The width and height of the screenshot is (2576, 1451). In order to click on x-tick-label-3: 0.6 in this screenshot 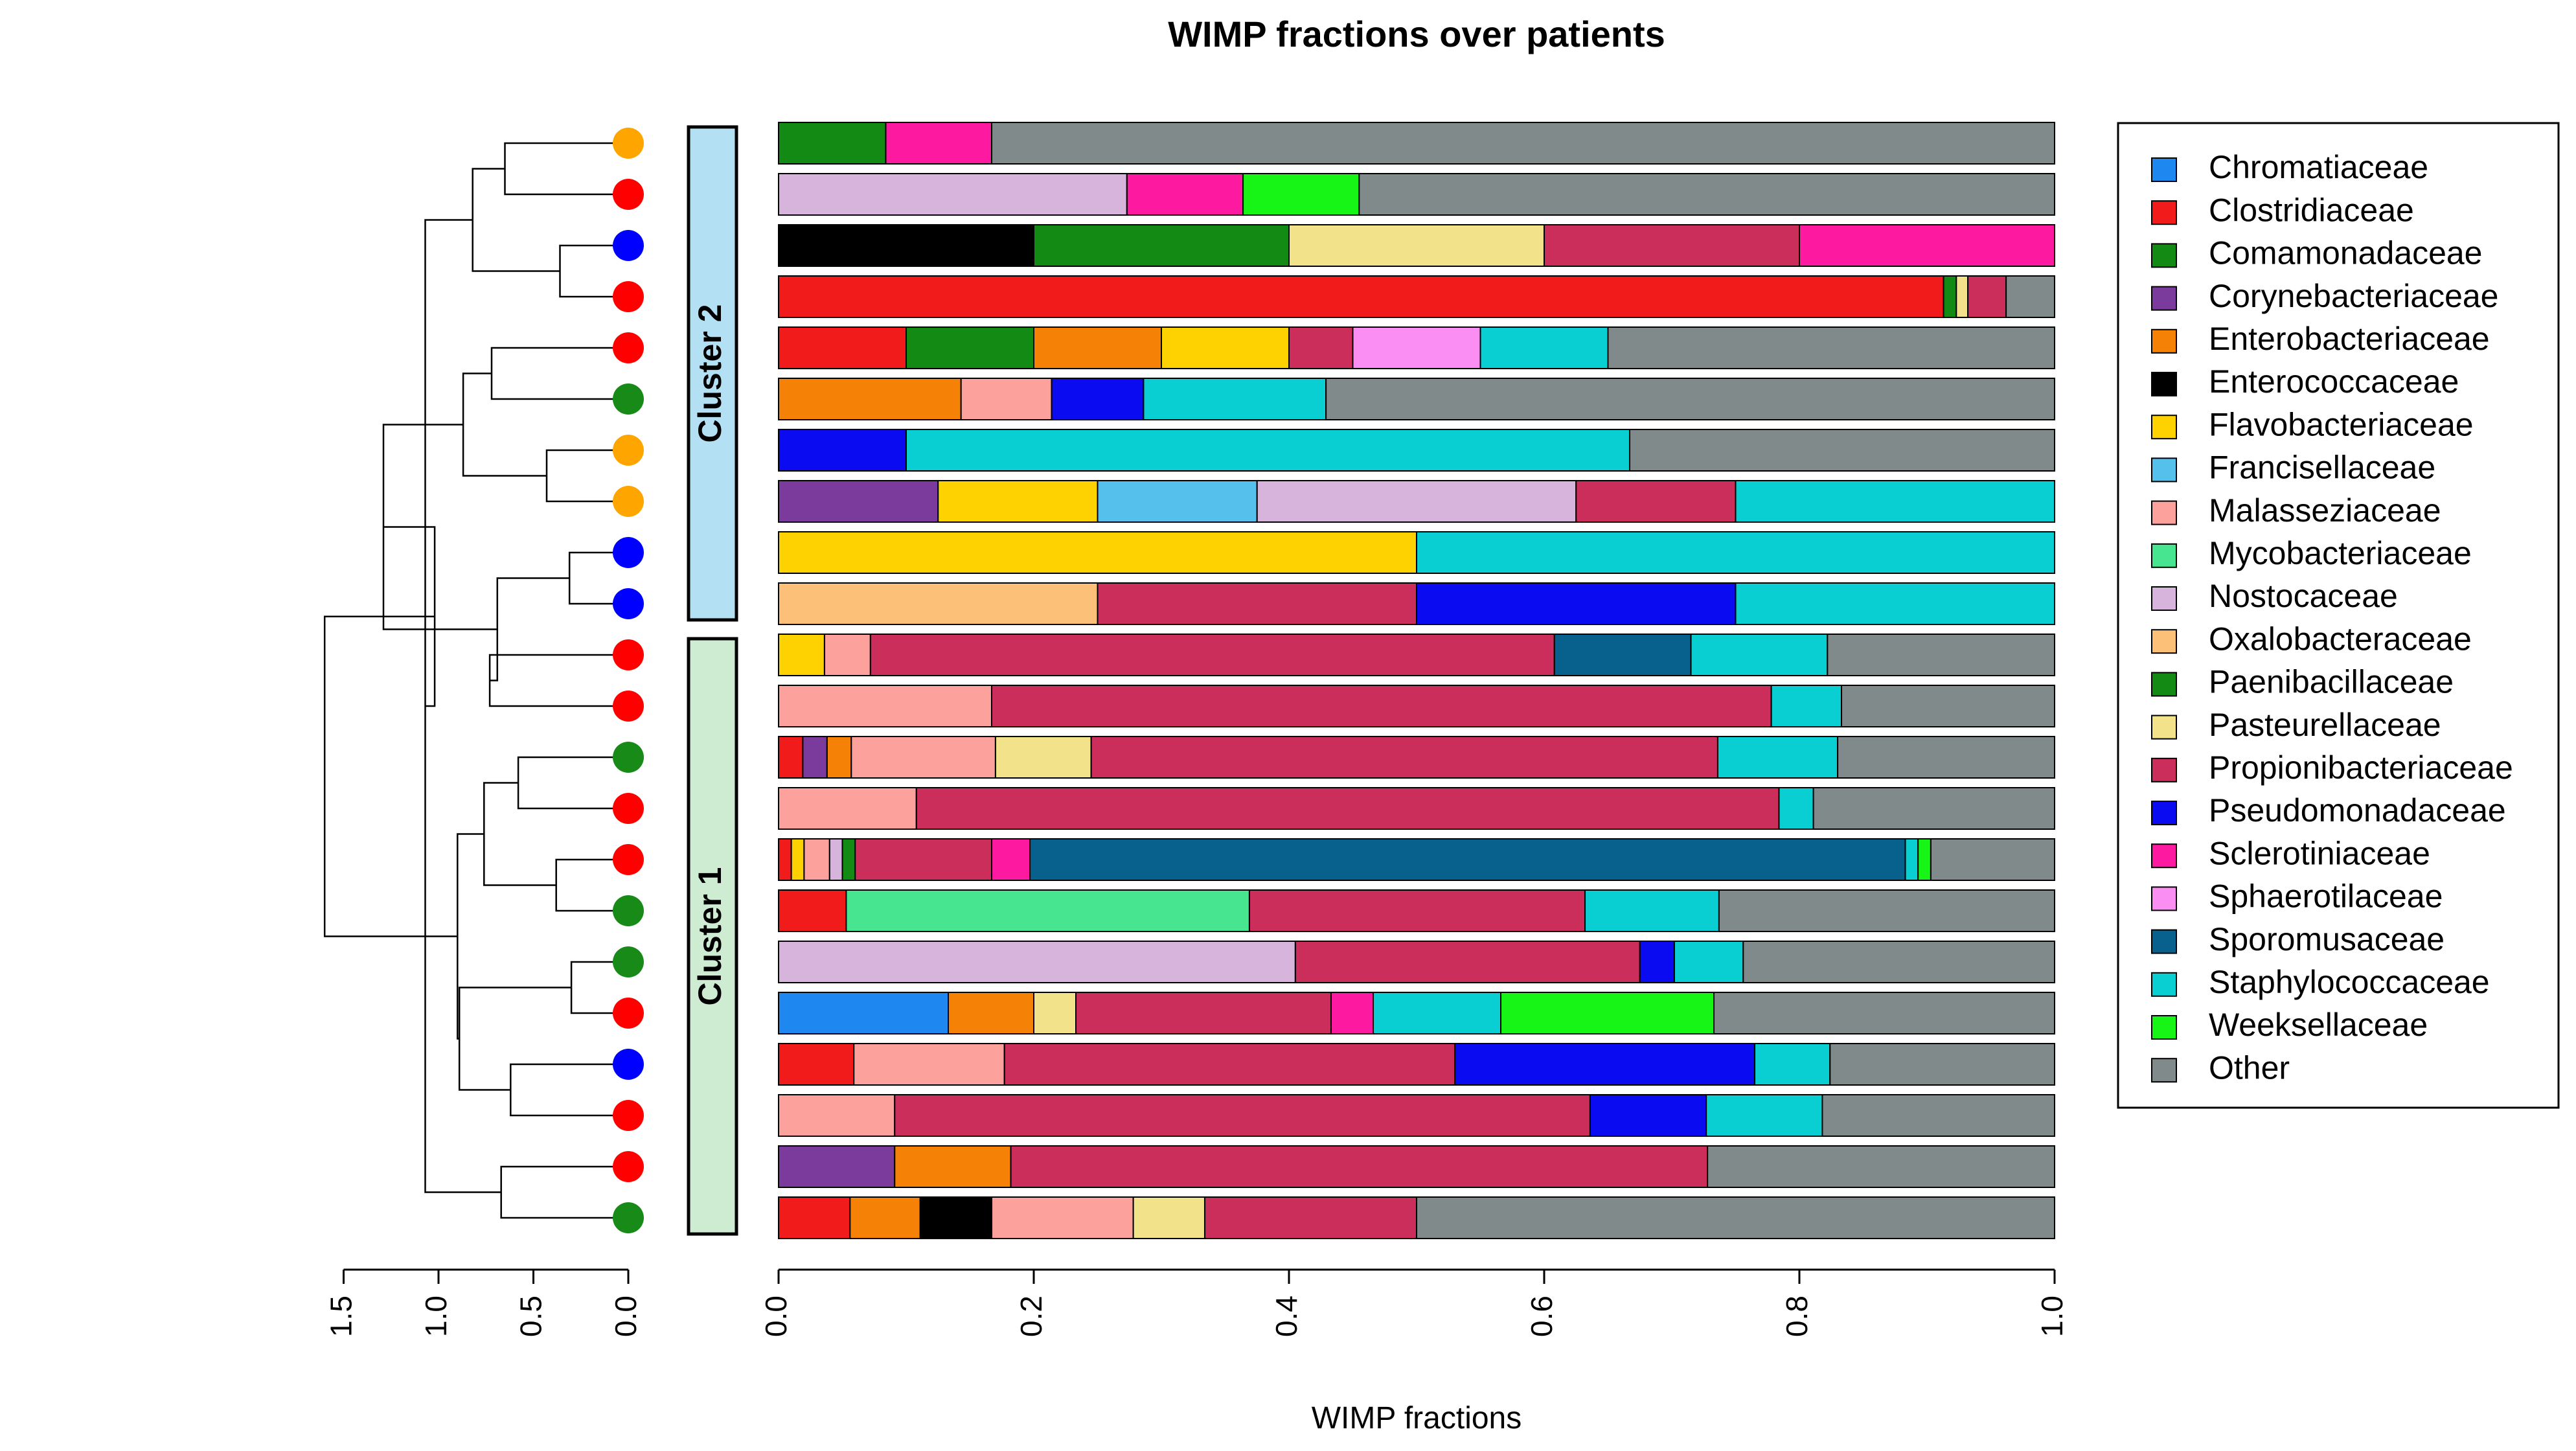, I will do `click(1541, 1316)`.